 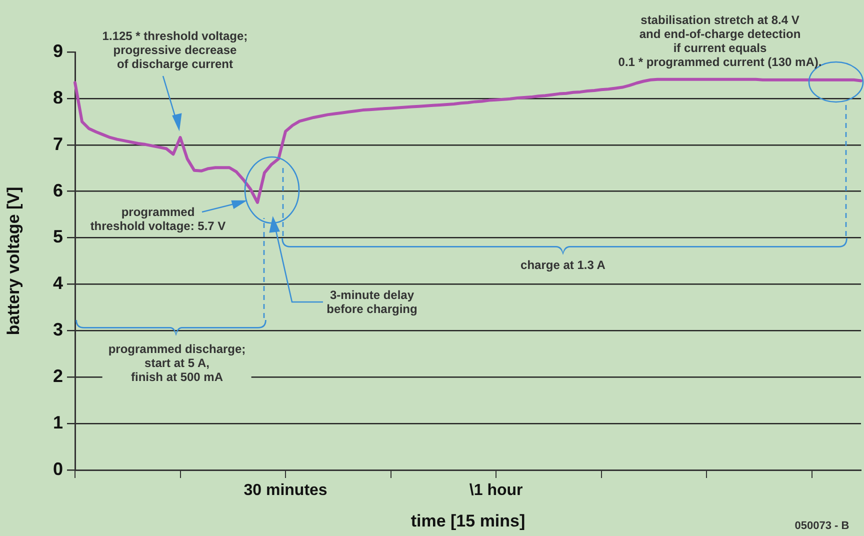 I want to click on y-tick-label: 1, so click(x=57, y=422).